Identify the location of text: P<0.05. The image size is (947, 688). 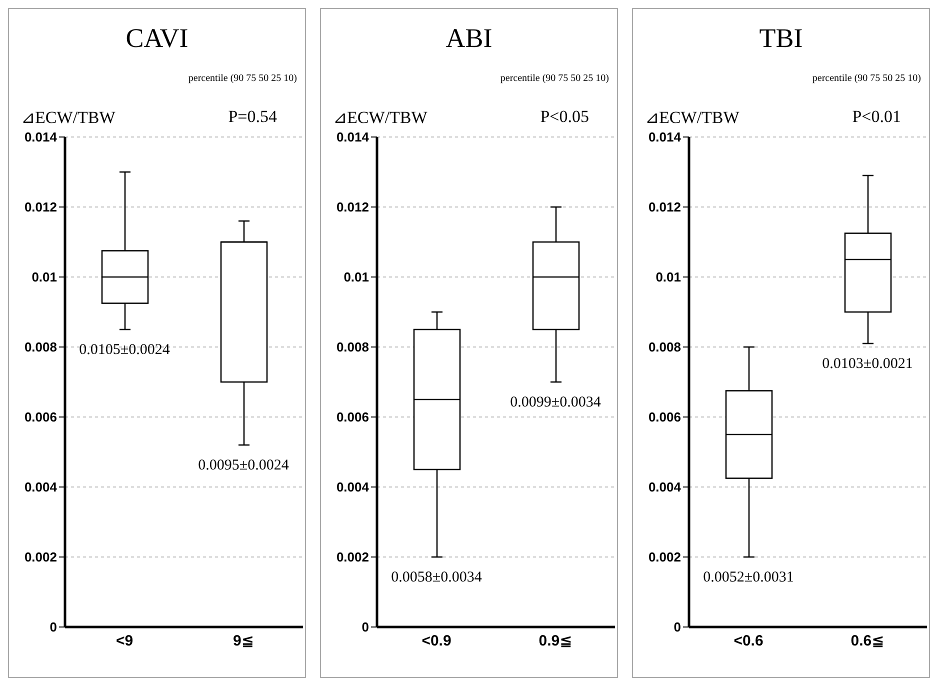
(564, 116).